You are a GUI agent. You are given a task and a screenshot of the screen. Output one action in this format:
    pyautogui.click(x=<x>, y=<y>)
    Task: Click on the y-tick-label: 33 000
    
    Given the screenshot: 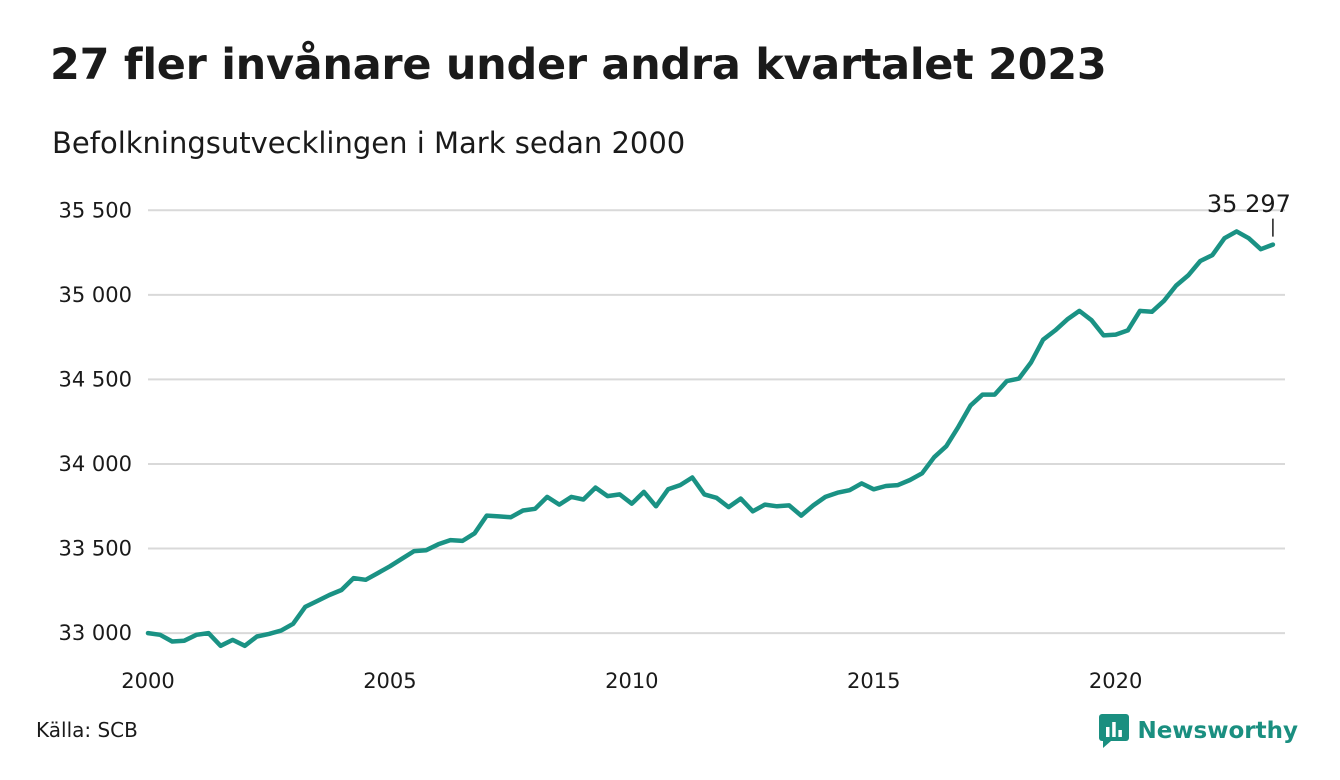 What is the action you would take?
    pyautogui.click(x=95, y=633)
    